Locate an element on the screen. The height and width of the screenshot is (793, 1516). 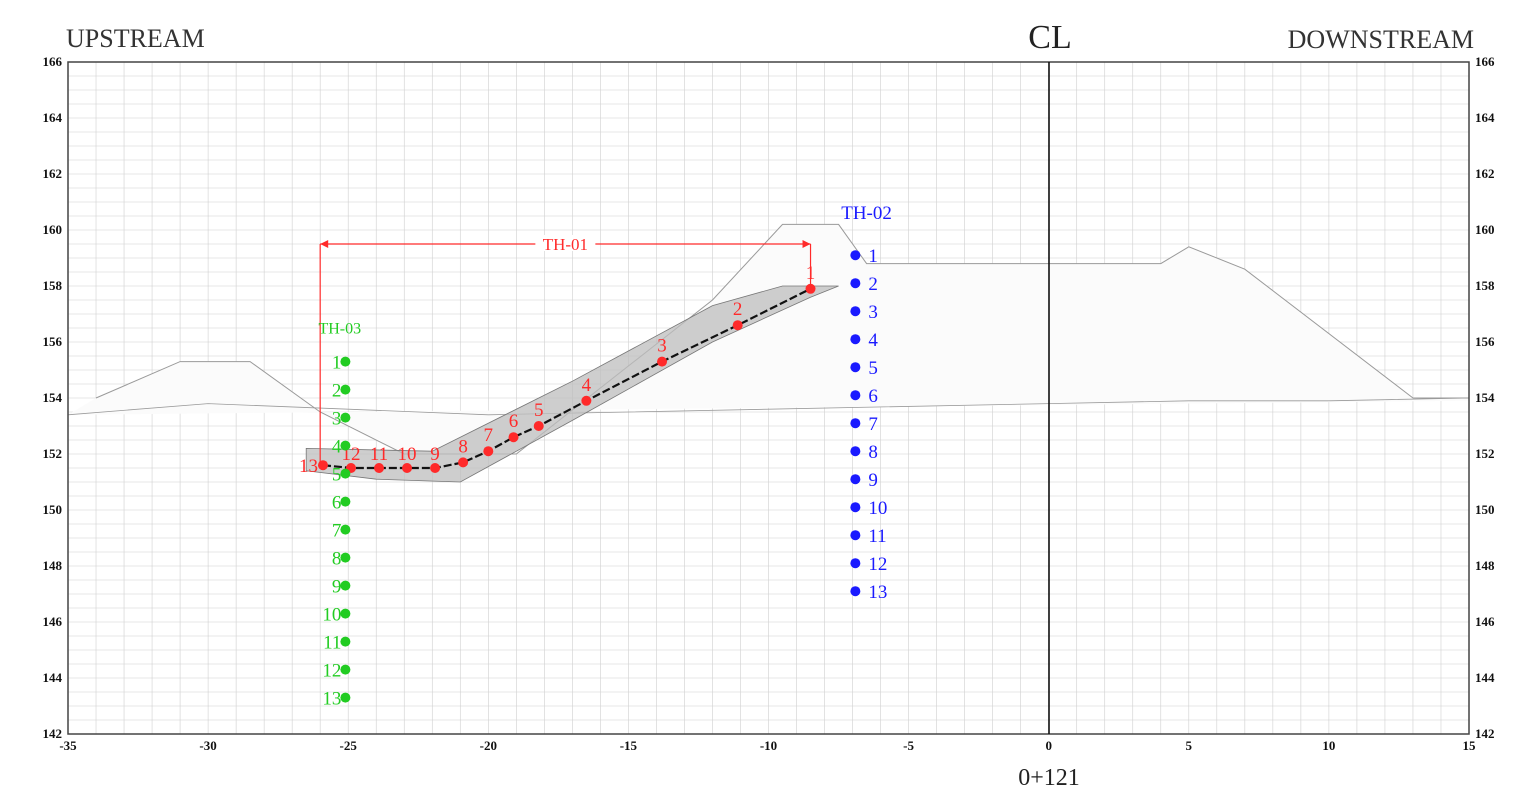
th-01-point-label: 6 is located at coordinates (514, 421).